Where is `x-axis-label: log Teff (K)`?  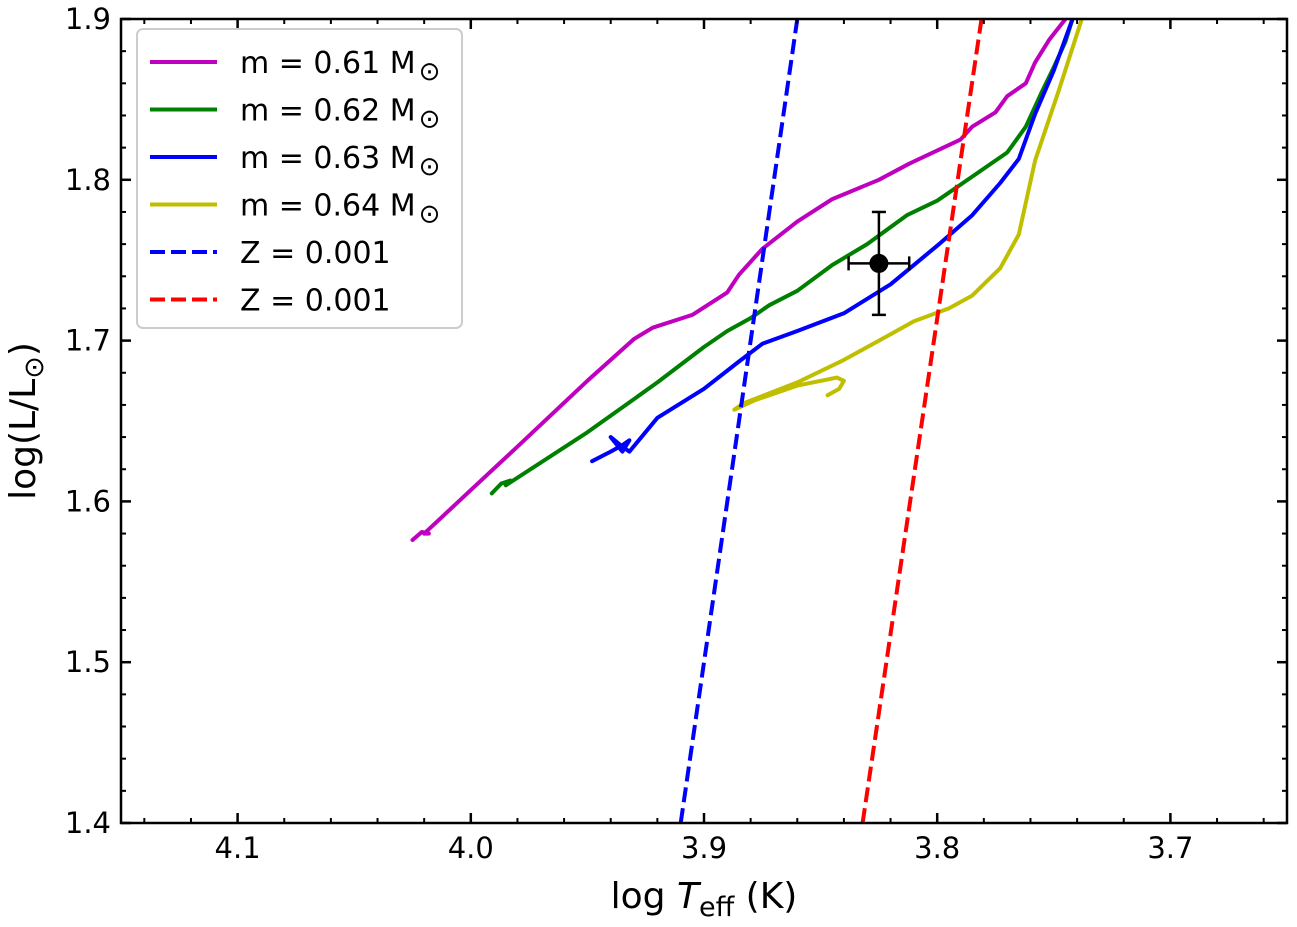 x-axis-label: log Teff (K) is located at coordinates (704, 899).